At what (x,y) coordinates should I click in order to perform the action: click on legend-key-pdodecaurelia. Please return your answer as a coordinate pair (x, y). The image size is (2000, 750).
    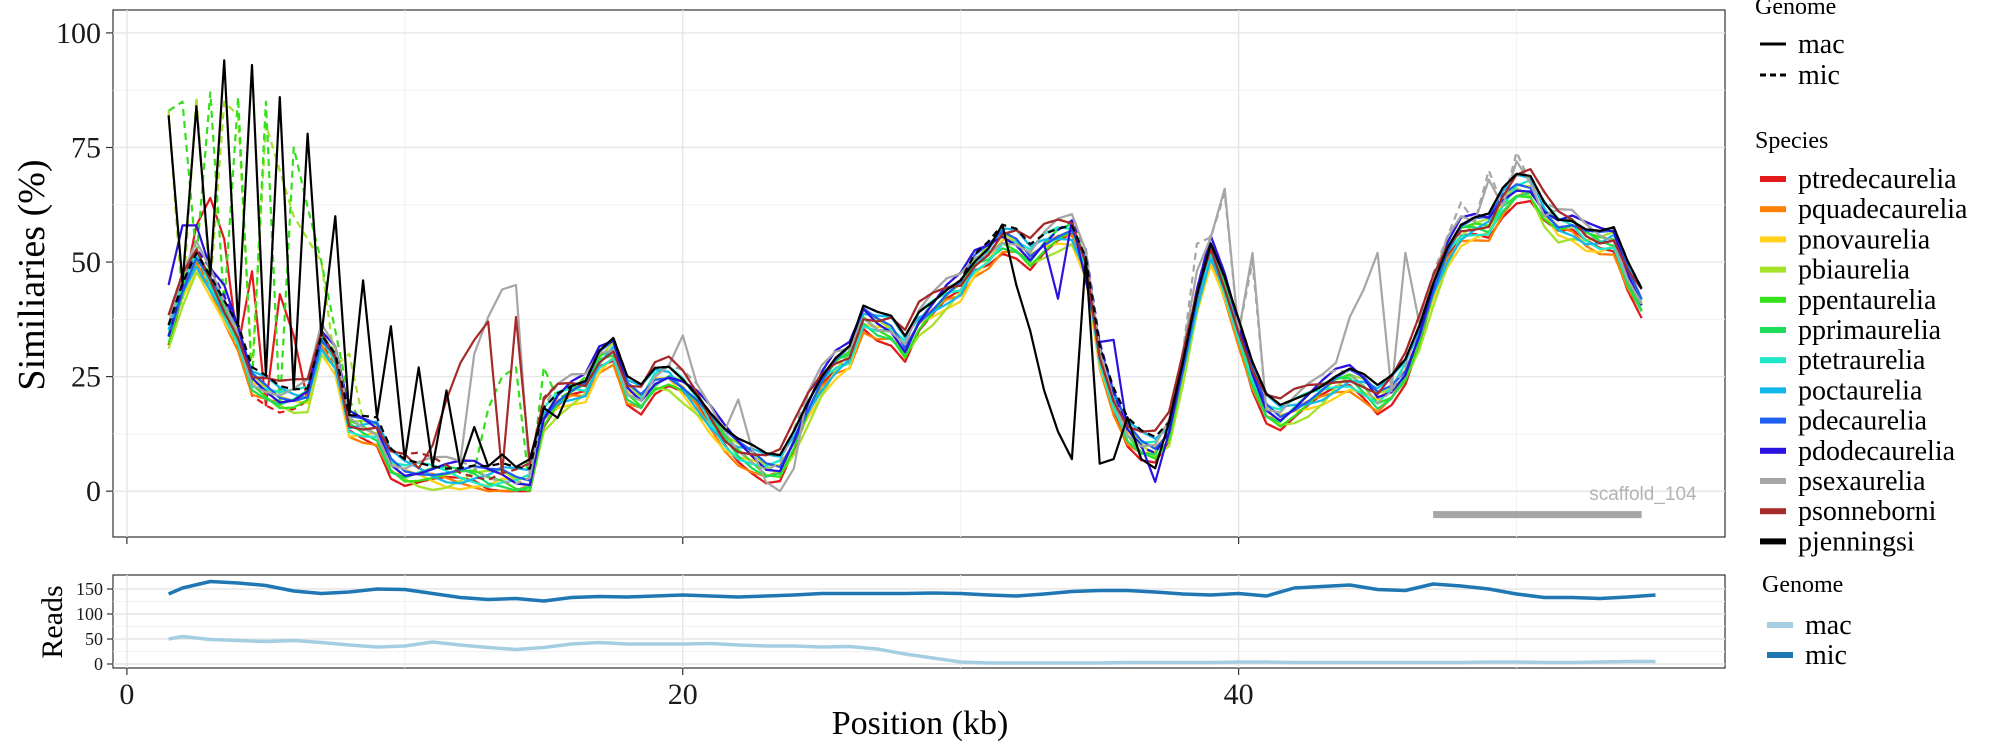
    Looking at the image, I should click on (1773, 450).